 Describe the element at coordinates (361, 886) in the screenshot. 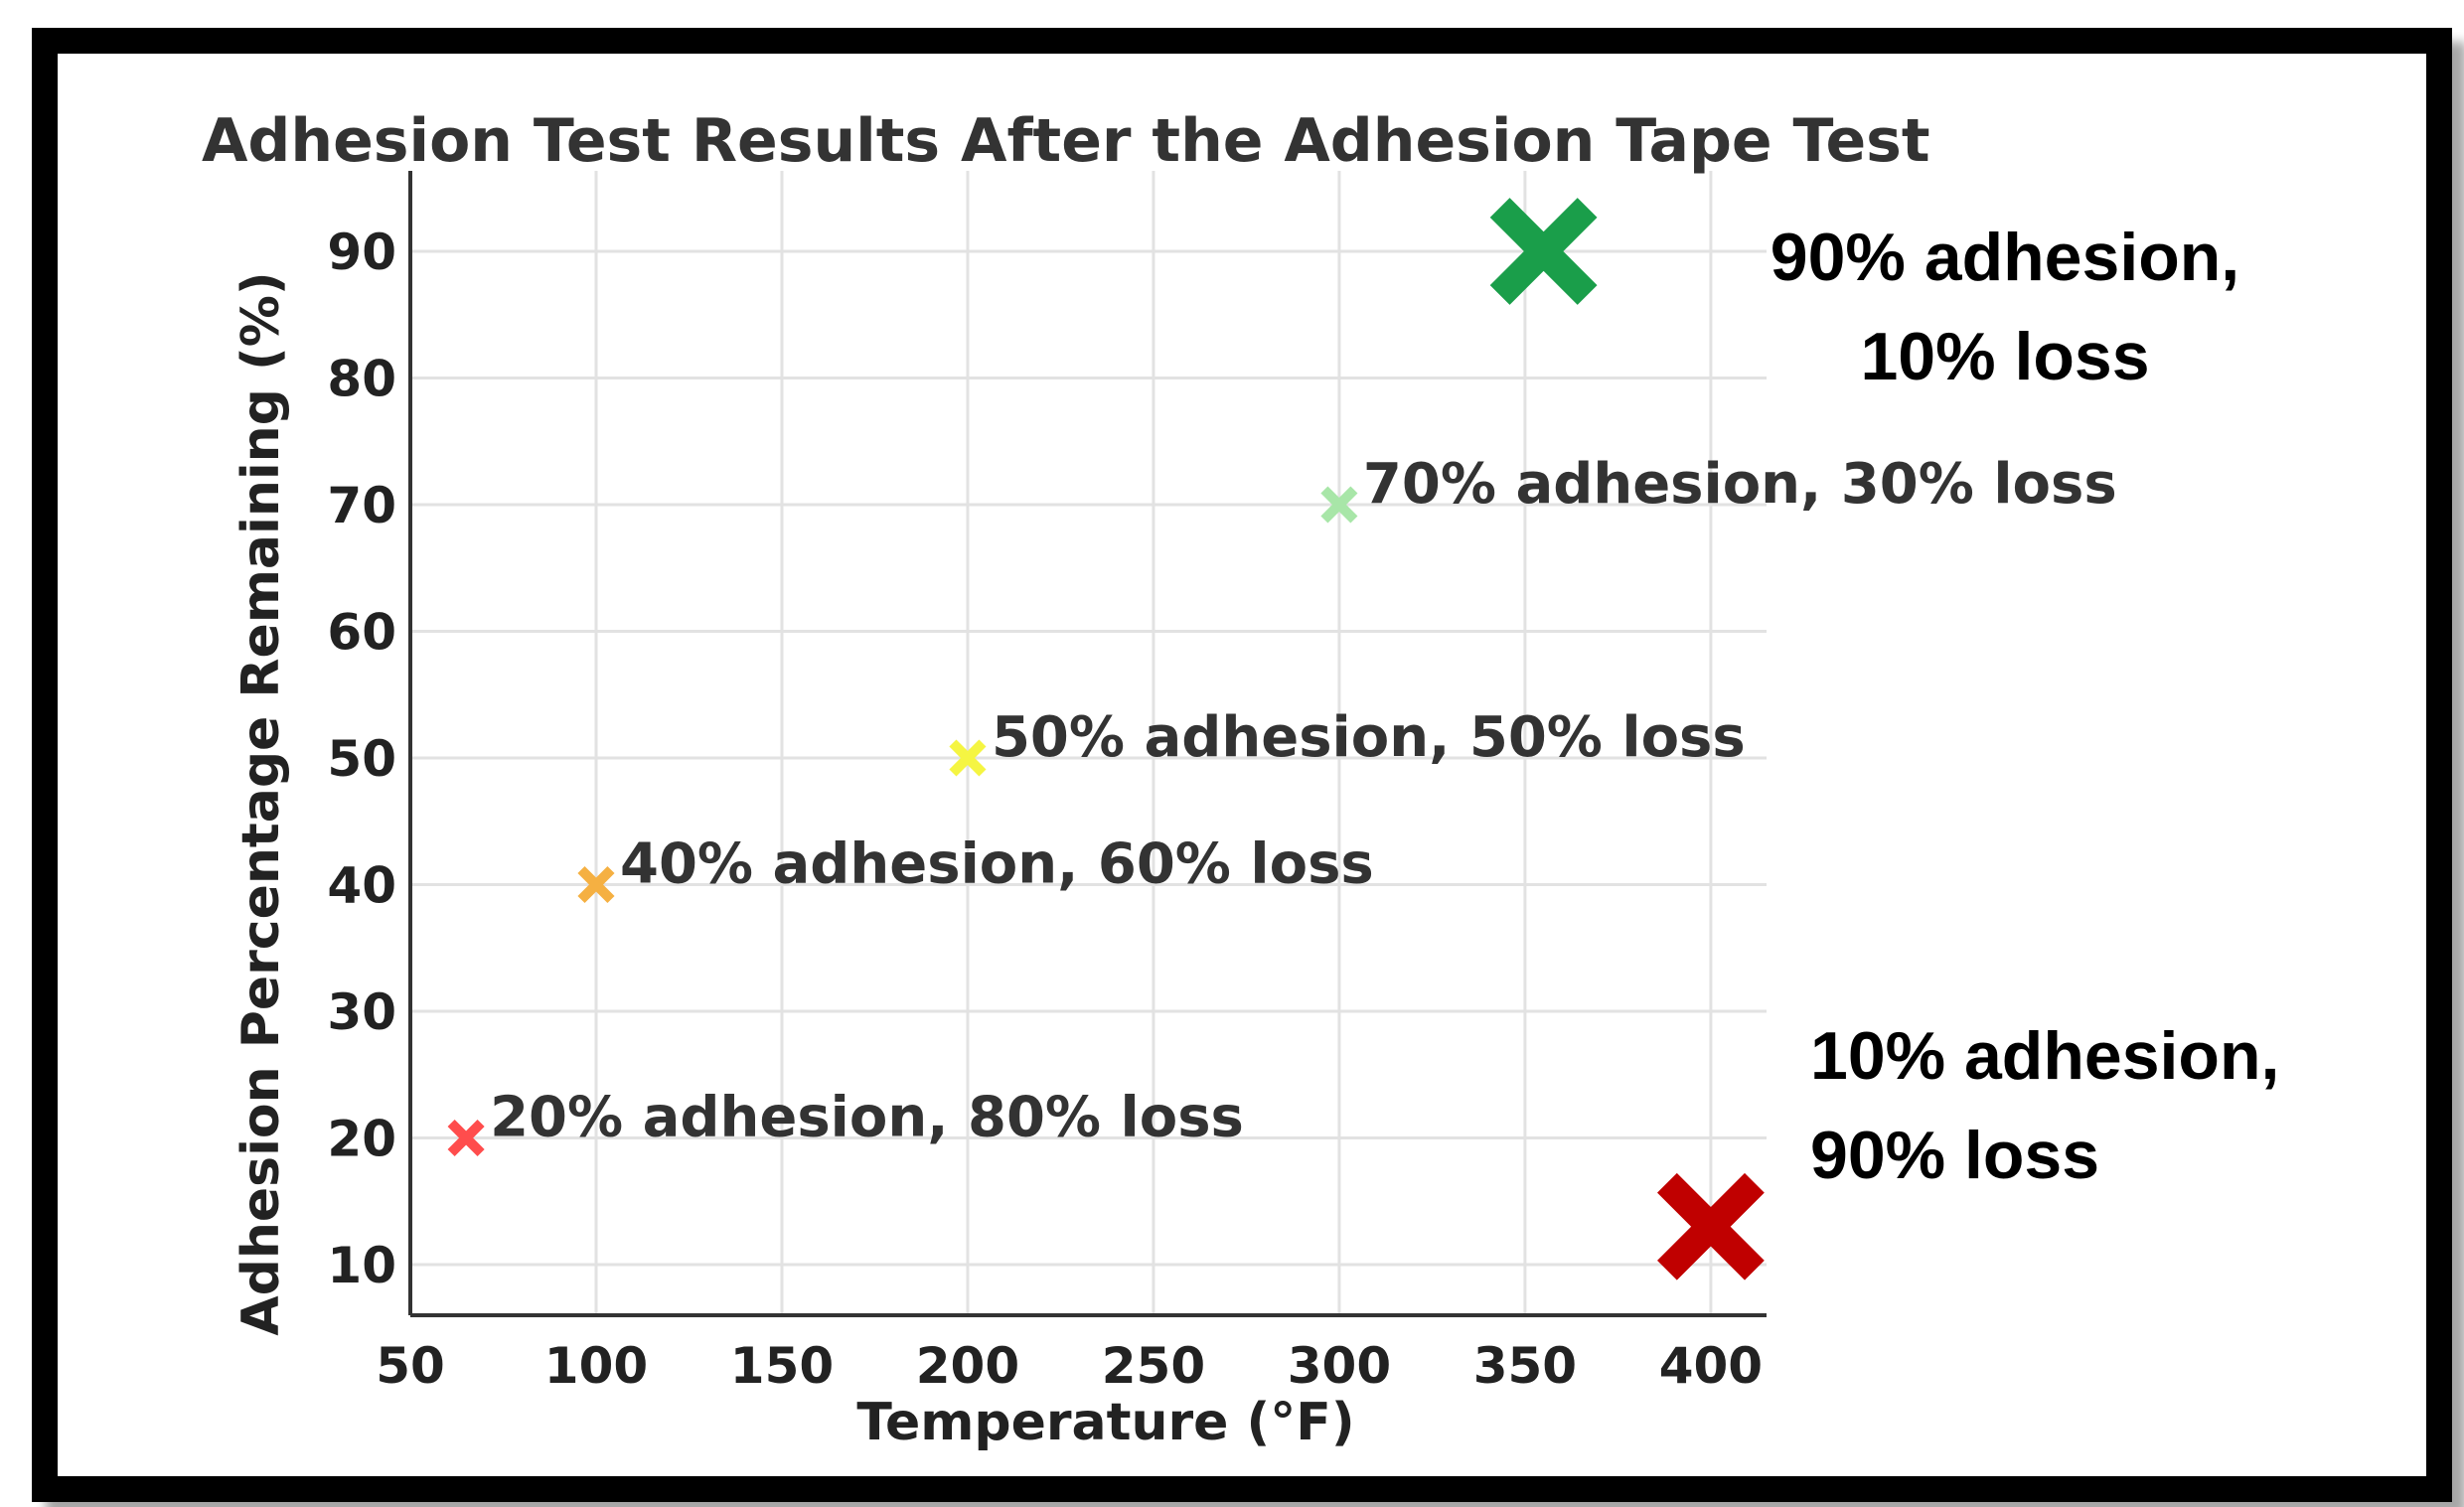

I see `y-tick-label: 40` at that location.